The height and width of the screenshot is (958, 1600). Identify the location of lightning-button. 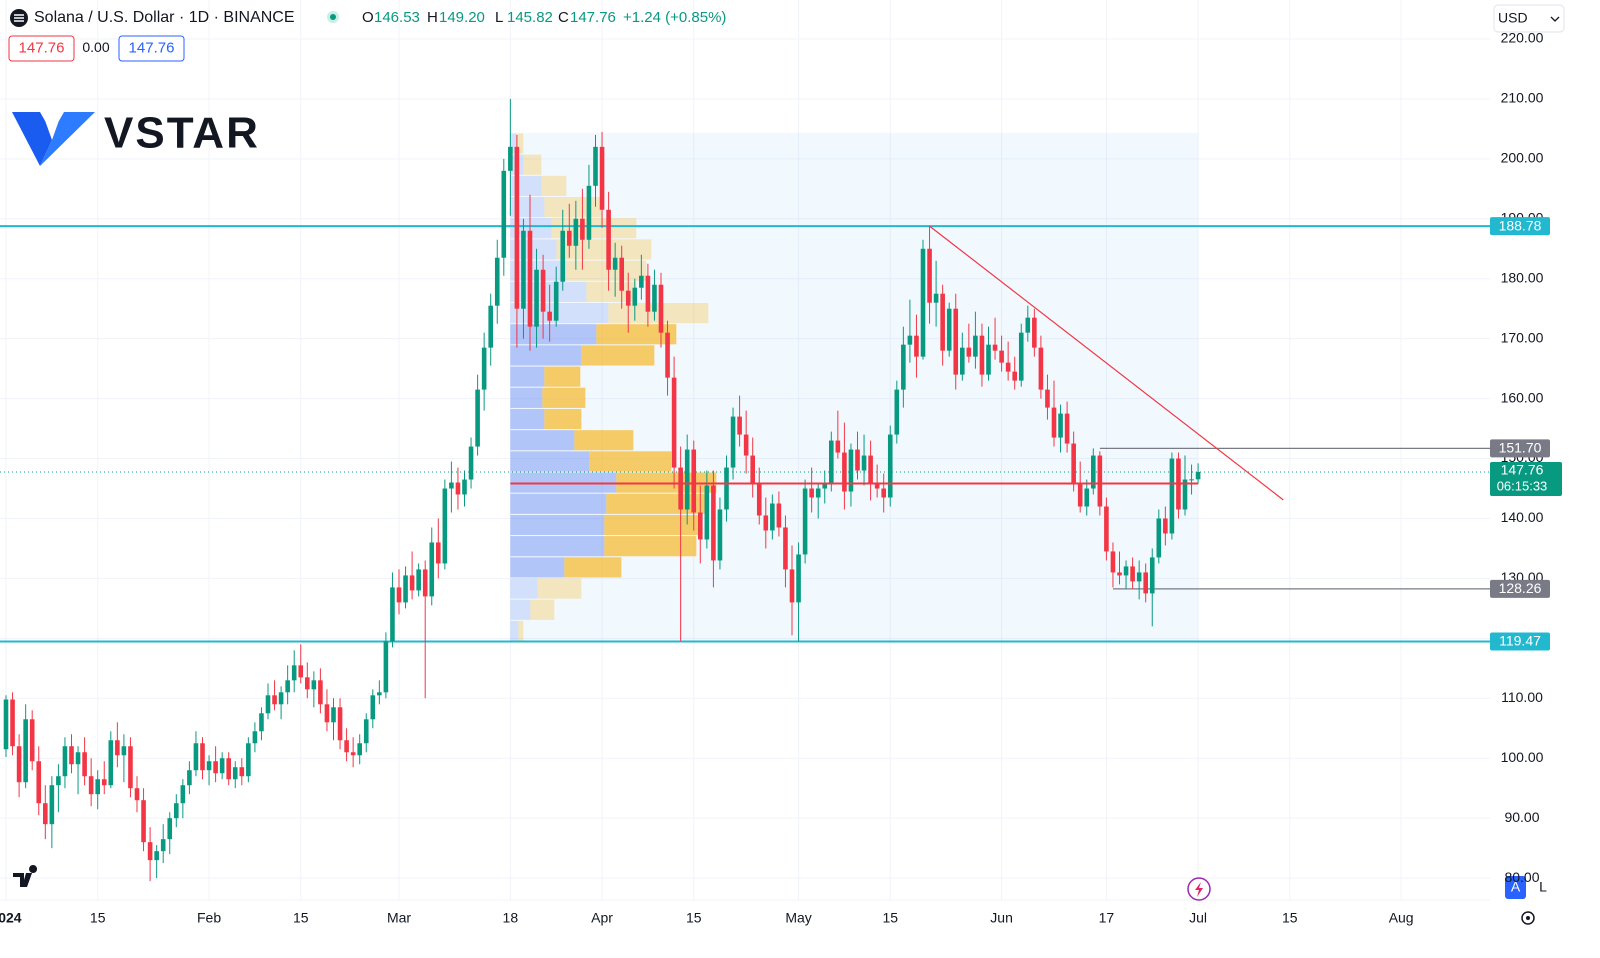
(1199, 889).